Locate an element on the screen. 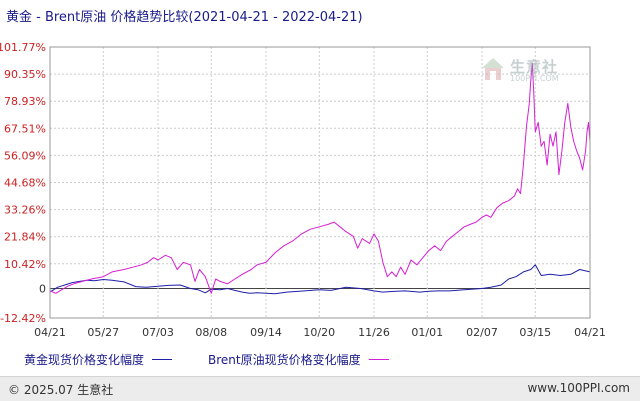 This screenshot has width=640, height=401. x-tick-label: 09/14 is located at coordinates (266, 332).